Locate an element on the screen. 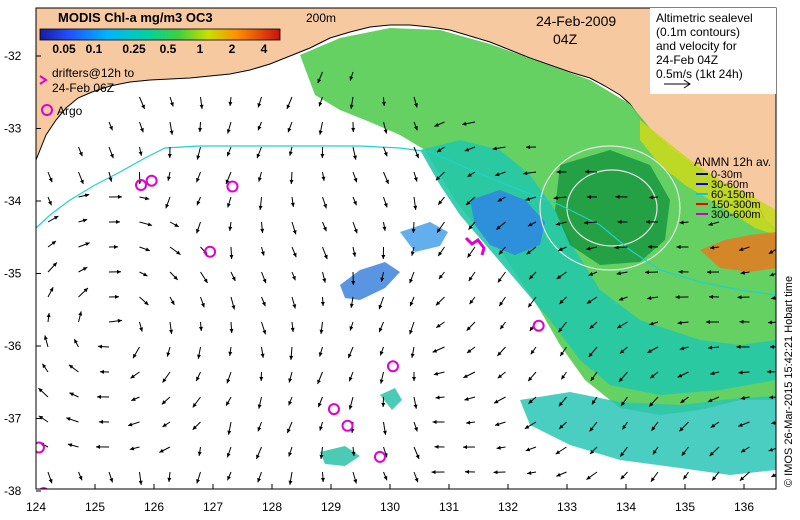 The width and height of the screenshot is (800, 520). lat-tick-label: -32 is located at coordinates (13, 56).